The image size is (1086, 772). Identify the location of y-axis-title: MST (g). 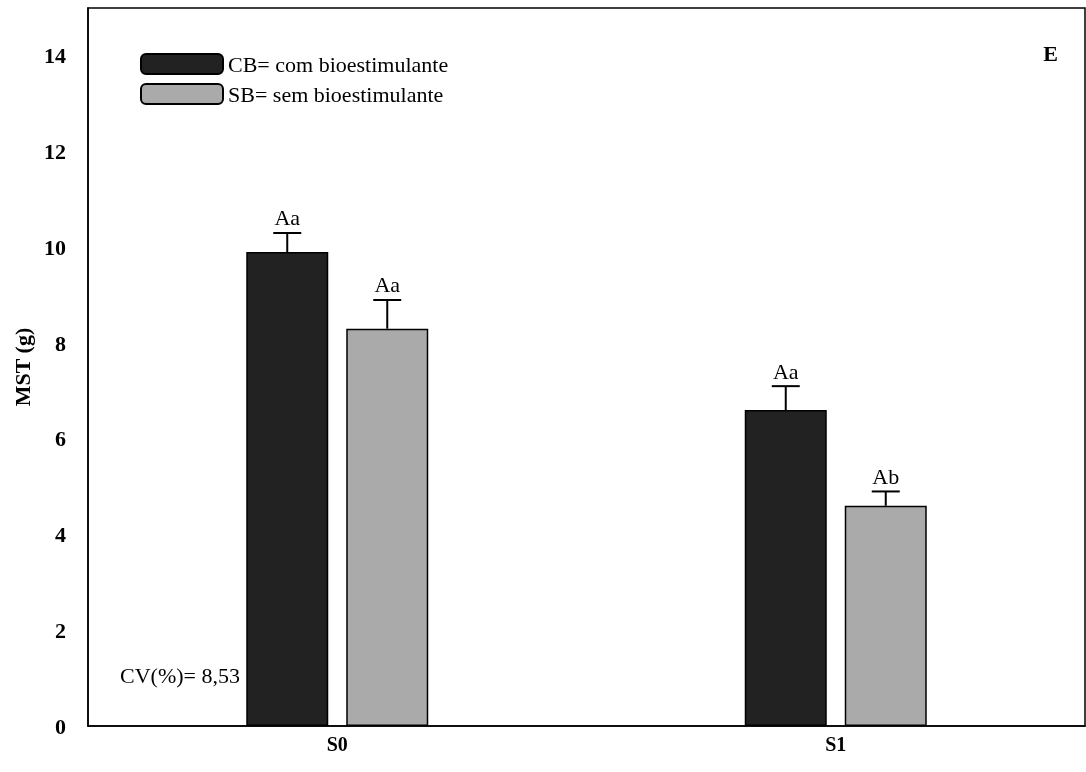
(22, 367).